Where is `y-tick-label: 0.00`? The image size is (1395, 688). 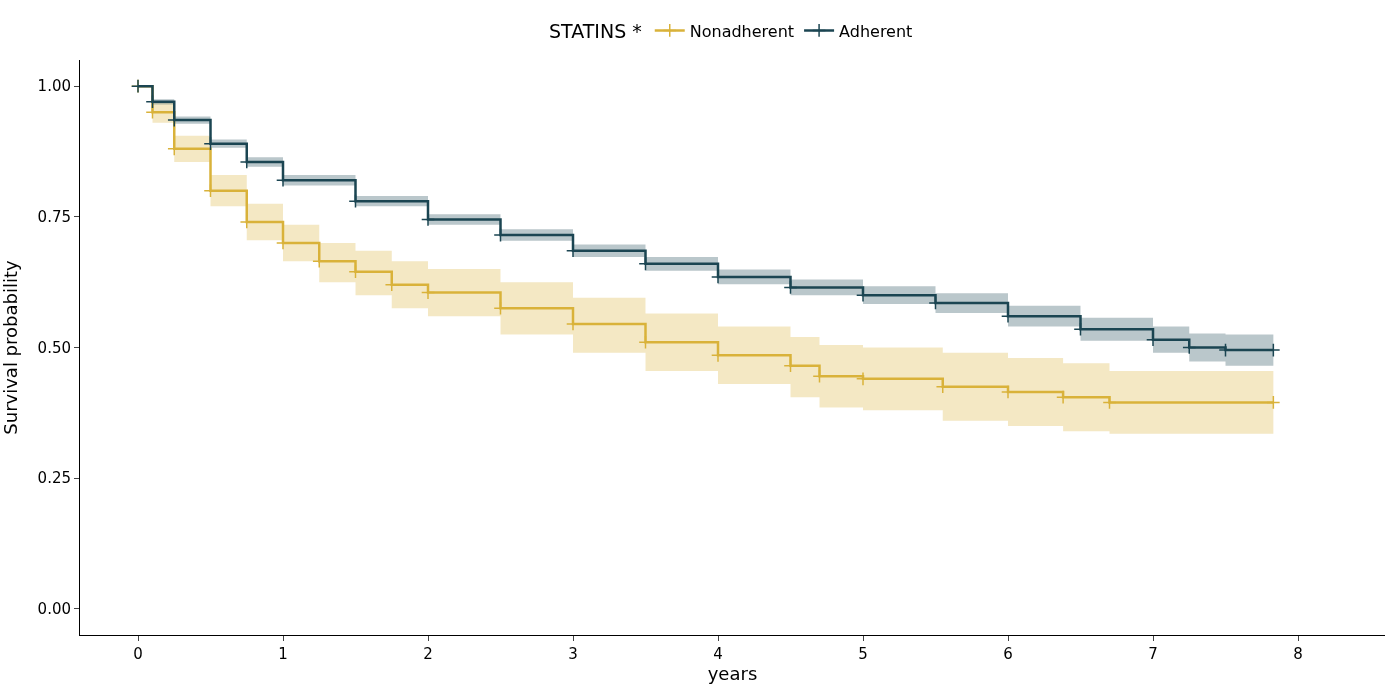 y-tick-label: 0.00 is located at coordinates (54, 609).